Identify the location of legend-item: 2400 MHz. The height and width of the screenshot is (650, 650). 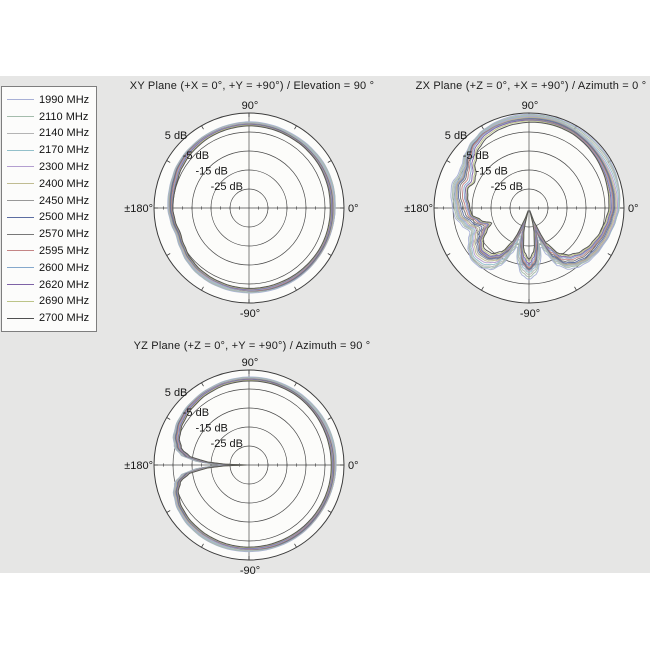
(49, 184).